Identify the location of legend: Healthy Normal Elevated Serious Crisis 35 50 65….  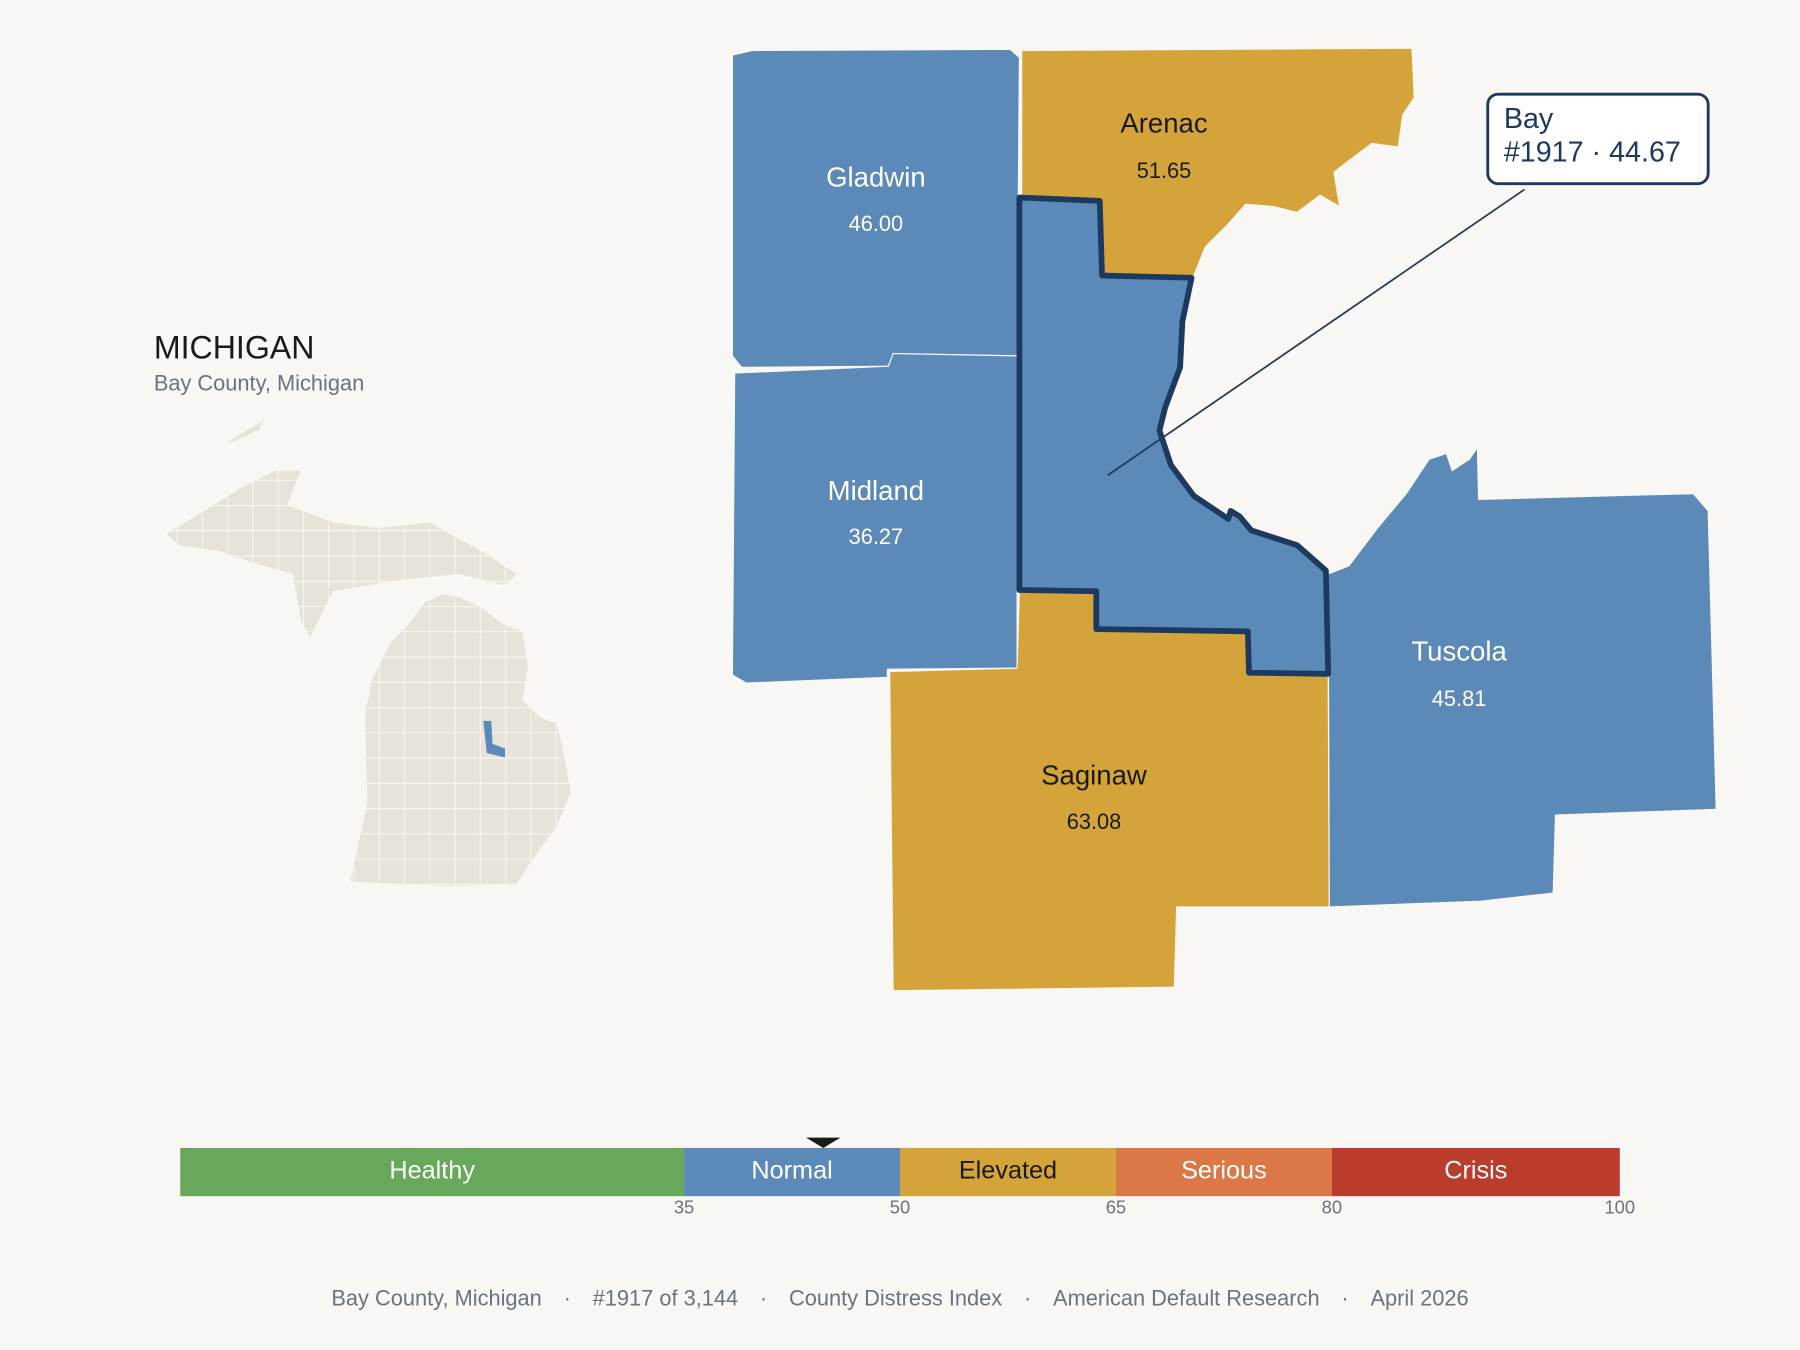
(907, 1177).